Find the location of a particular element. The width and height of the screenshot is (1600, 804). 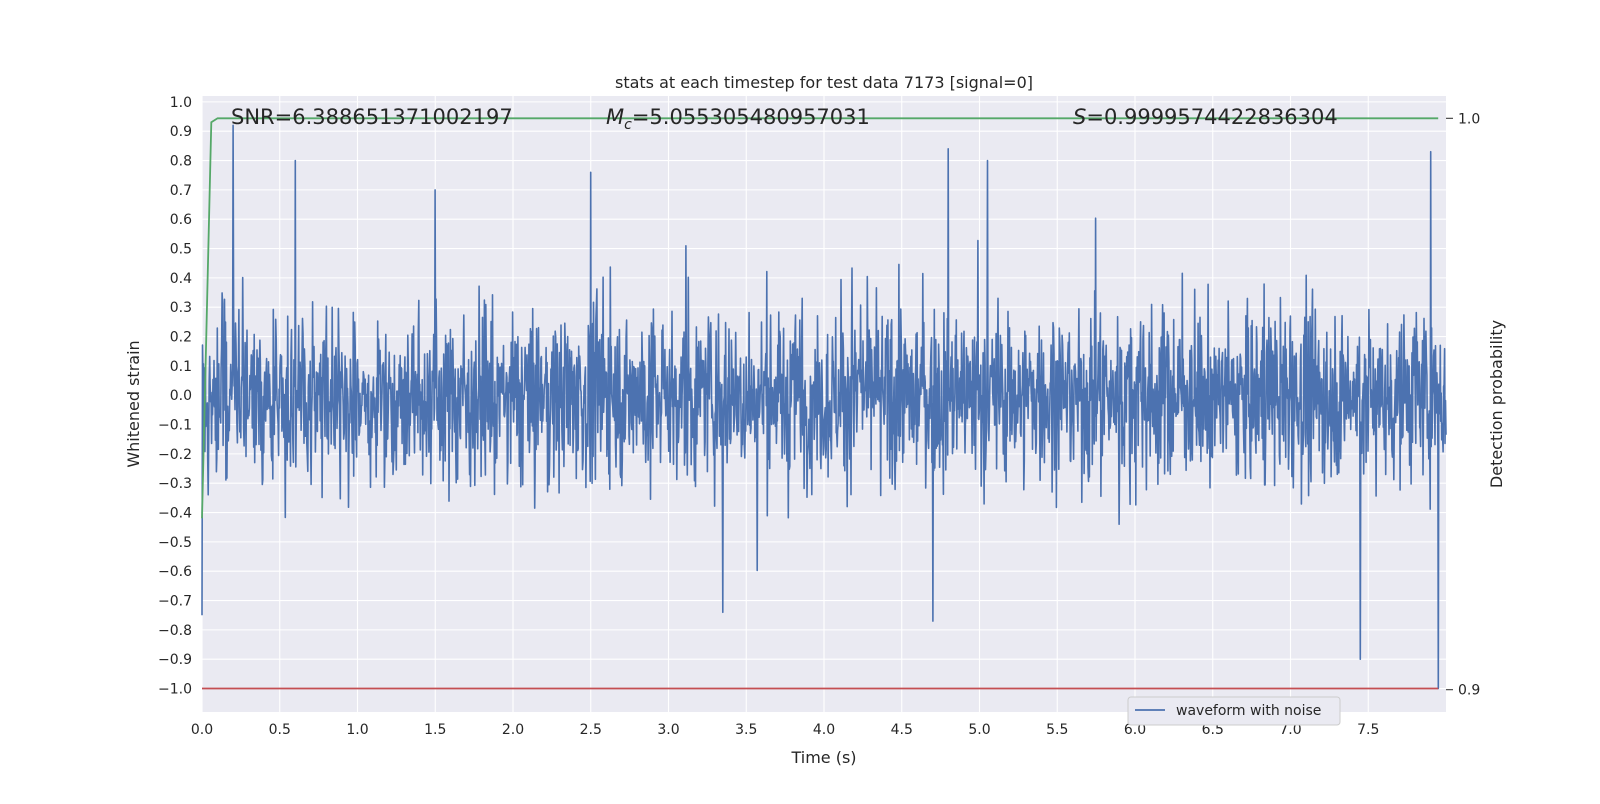

s-value: =0.9999574422836304 is located at coordinates (1211, 117).